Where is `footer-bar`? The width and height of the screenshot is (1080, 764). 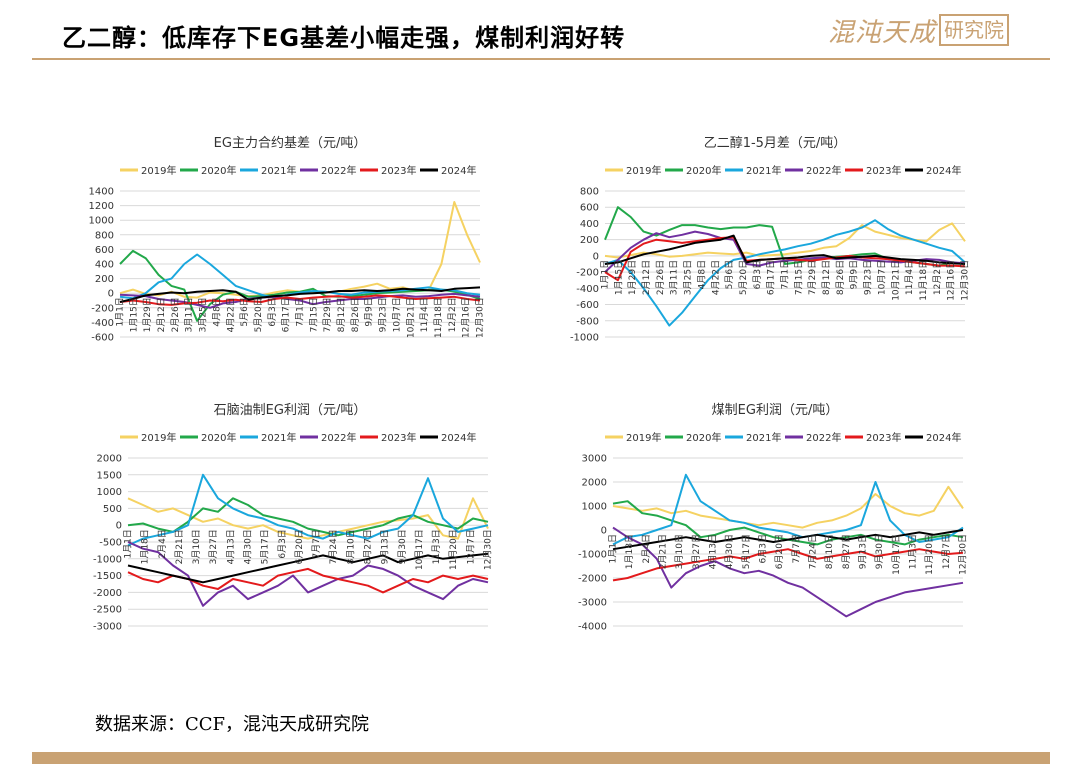
footer-bar is located at coordinates (541, 758).